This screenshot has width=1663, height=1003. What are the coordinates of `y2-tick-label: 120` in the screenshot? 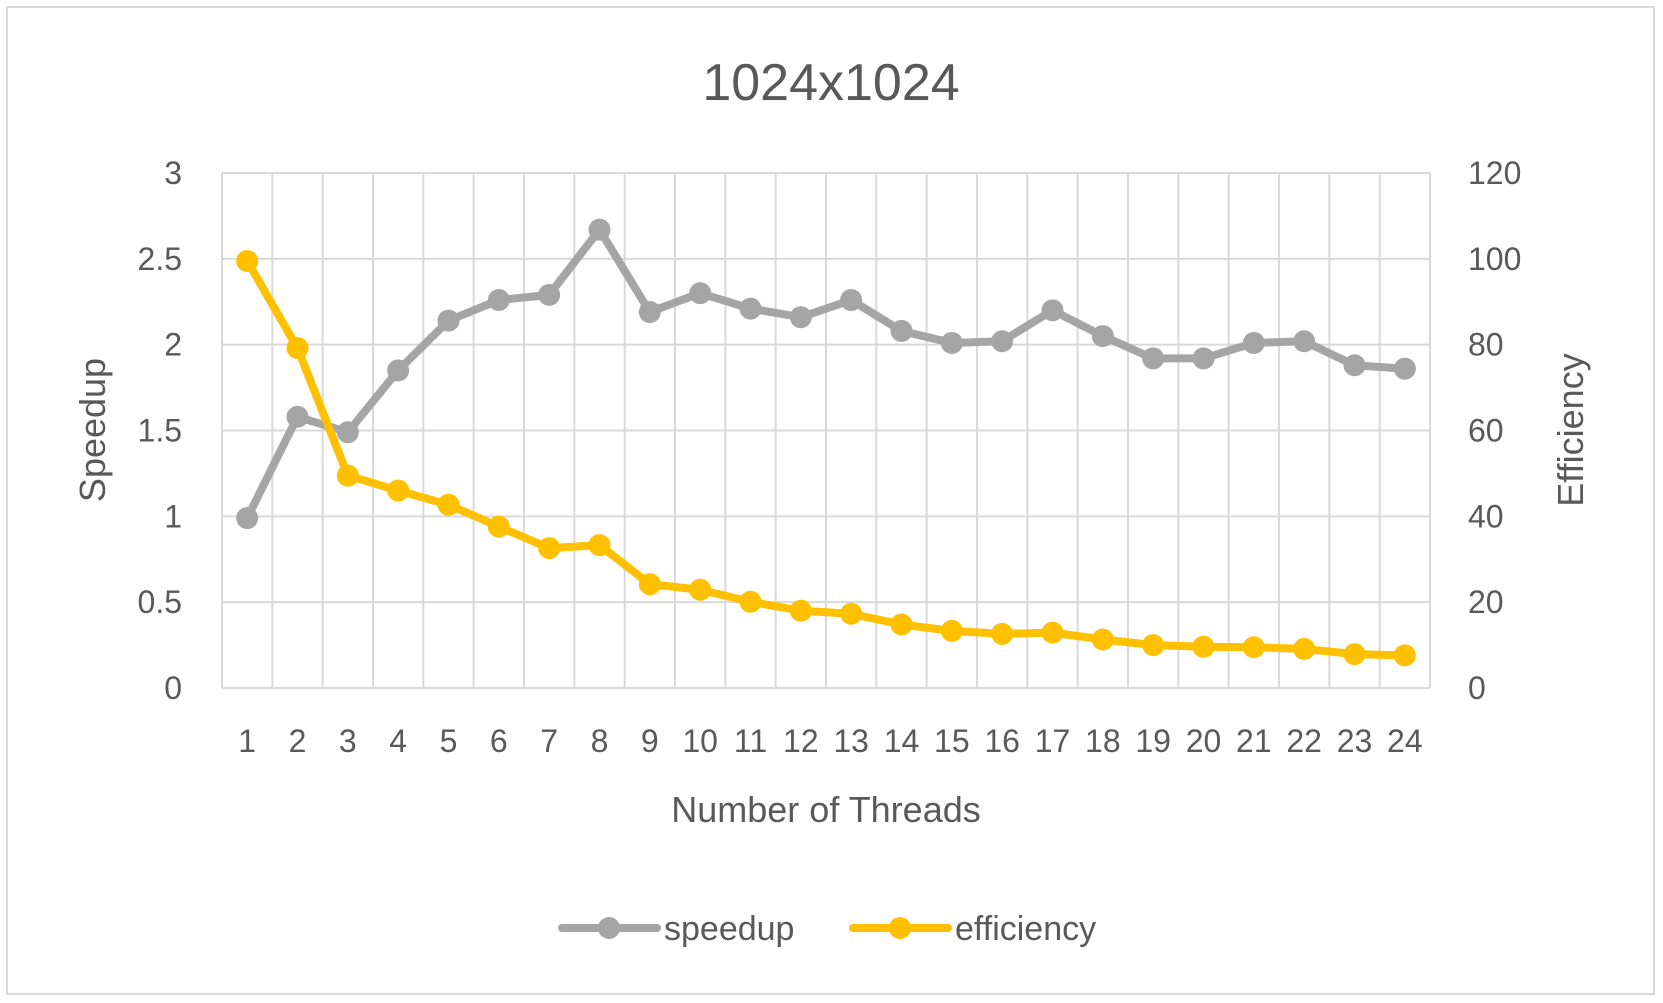 It's located at (1494, 173).